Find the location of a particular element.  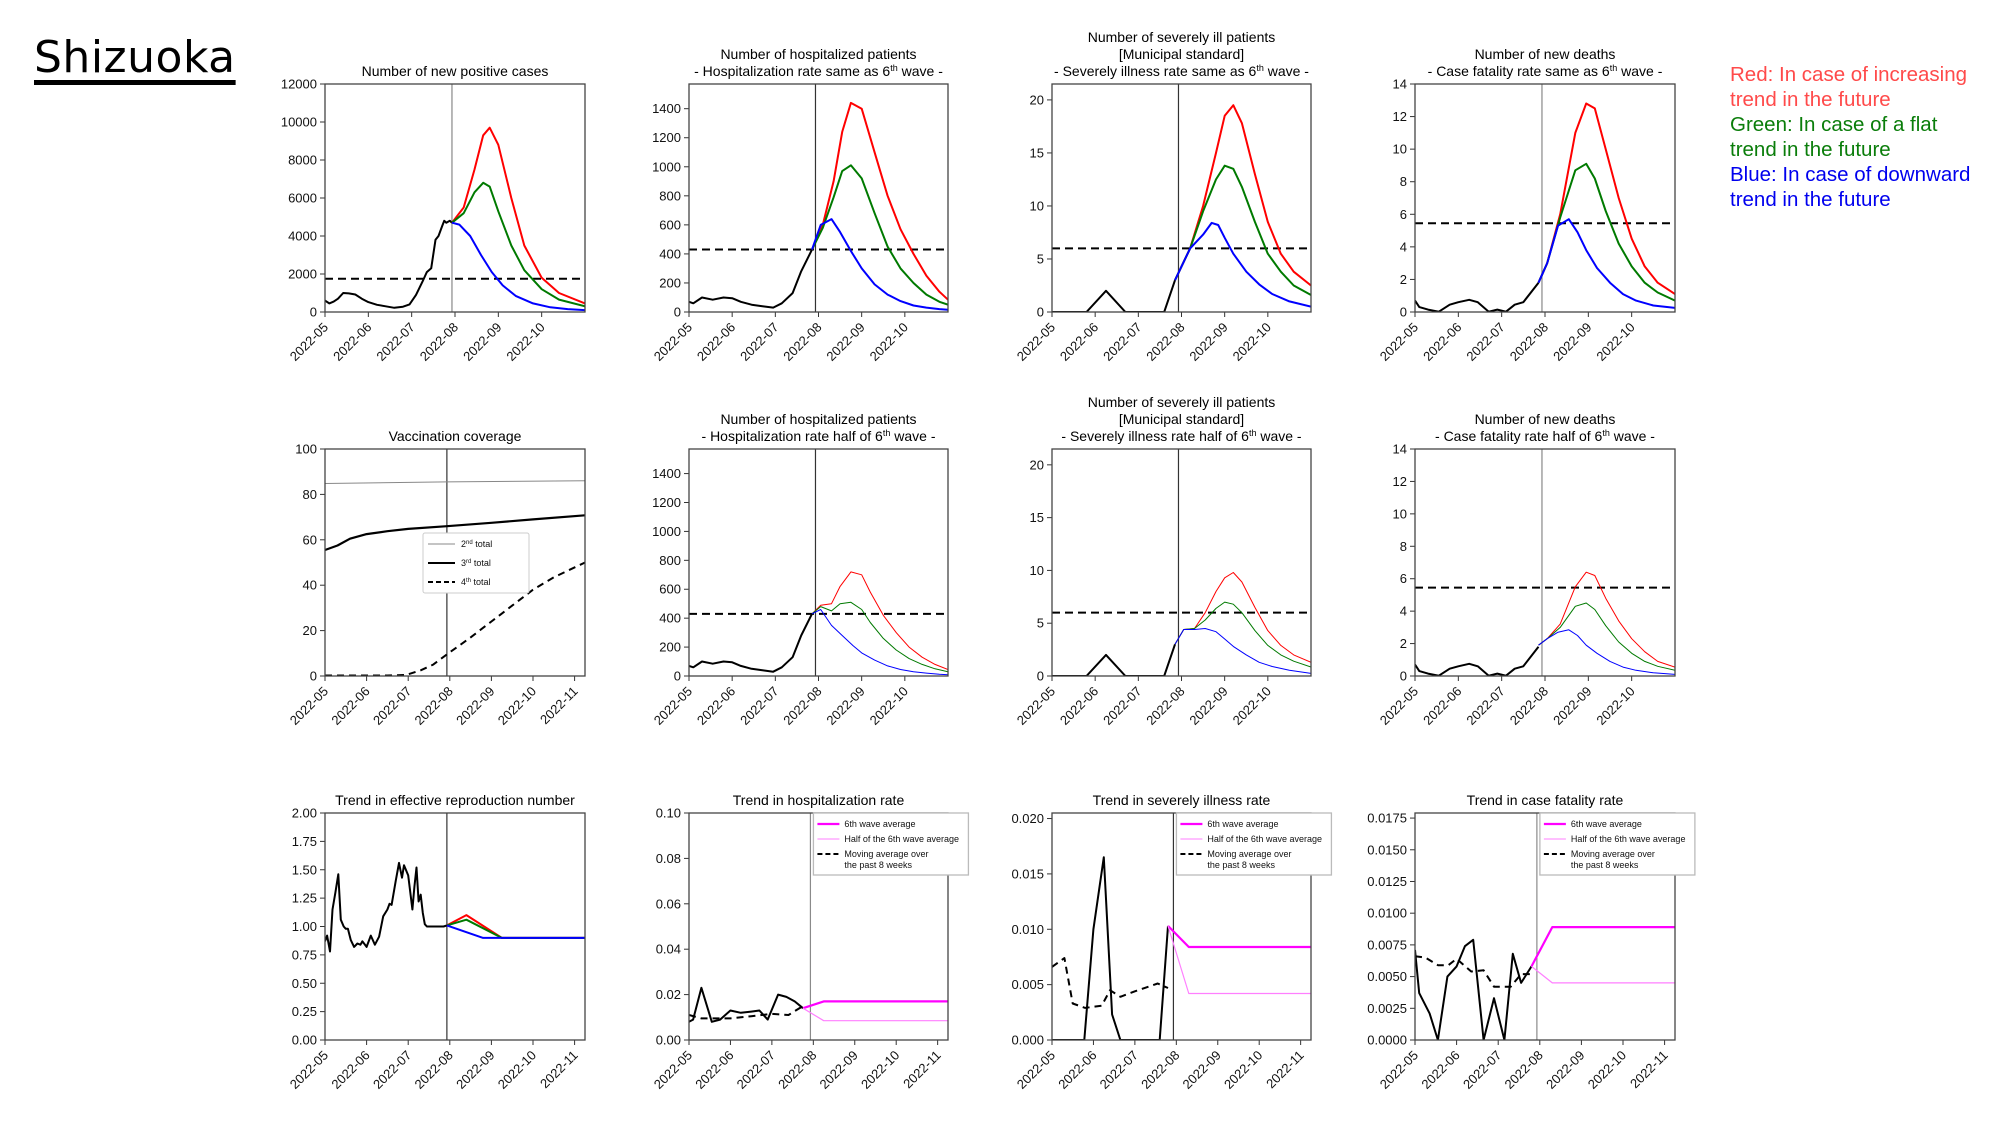

chart-title: Trend in severely illness rate is located at coordinates (1182, 800).